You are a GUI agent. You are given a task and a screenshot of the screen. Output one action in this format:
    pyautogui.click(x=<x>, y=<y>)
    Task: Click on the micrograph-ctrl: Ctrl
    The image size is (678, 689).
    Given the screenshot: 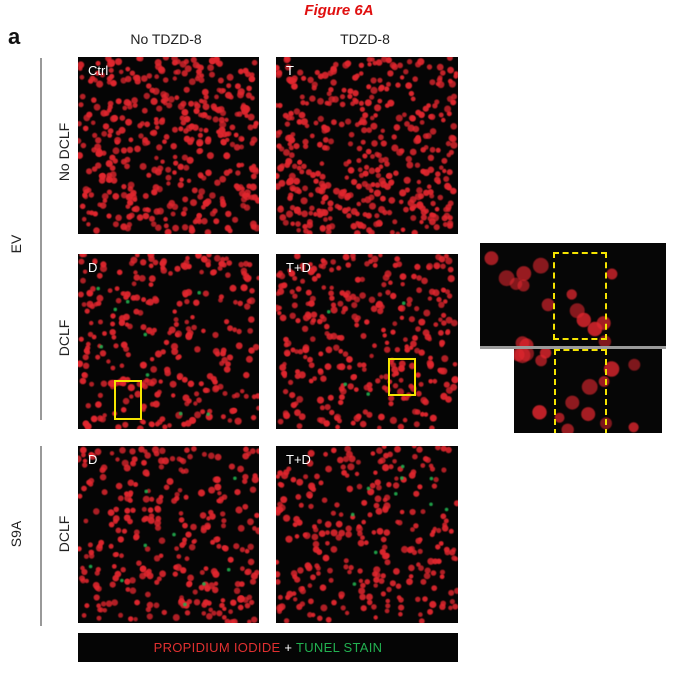 What is the action you would take?
    pyautogui.click(x=168, y=145)
    